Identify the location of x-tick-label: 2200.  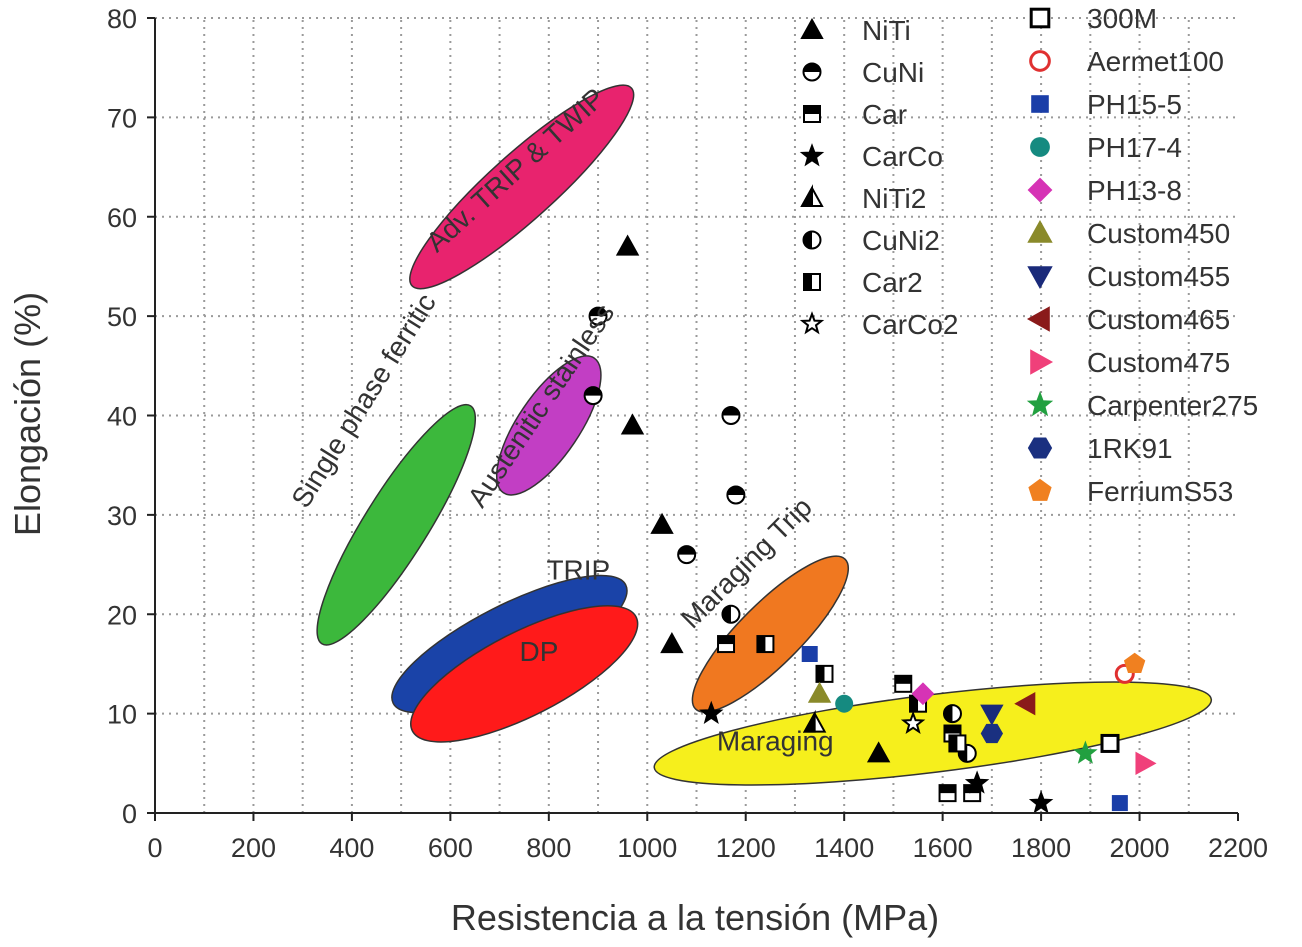
(1238, 848).